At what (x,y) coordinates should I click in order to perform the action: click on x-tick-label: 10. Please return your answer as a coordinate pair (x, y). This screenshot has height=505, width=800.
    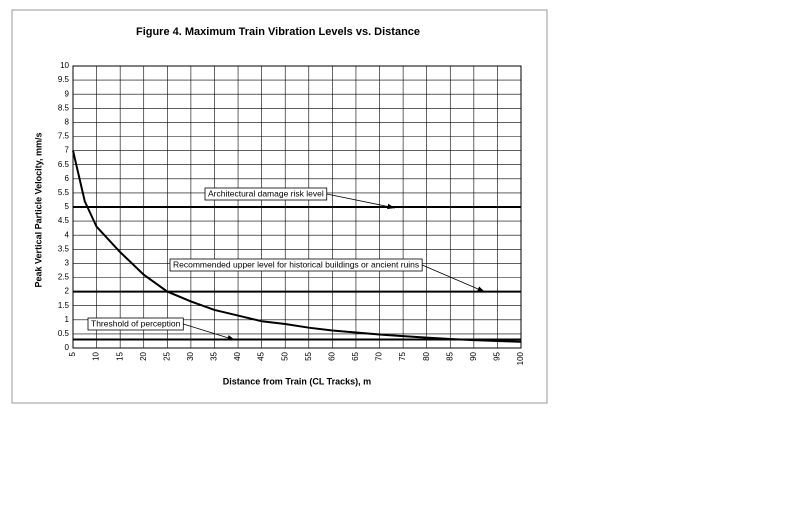
    Looking at the image, I should click on (96, 355).